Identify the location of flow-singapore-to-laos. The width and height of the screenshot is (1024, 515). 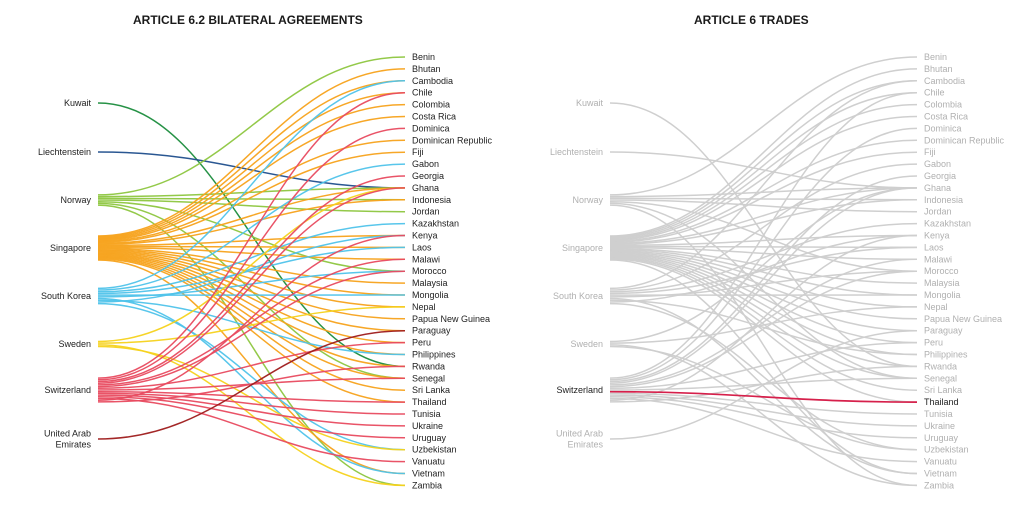
(763, 247).